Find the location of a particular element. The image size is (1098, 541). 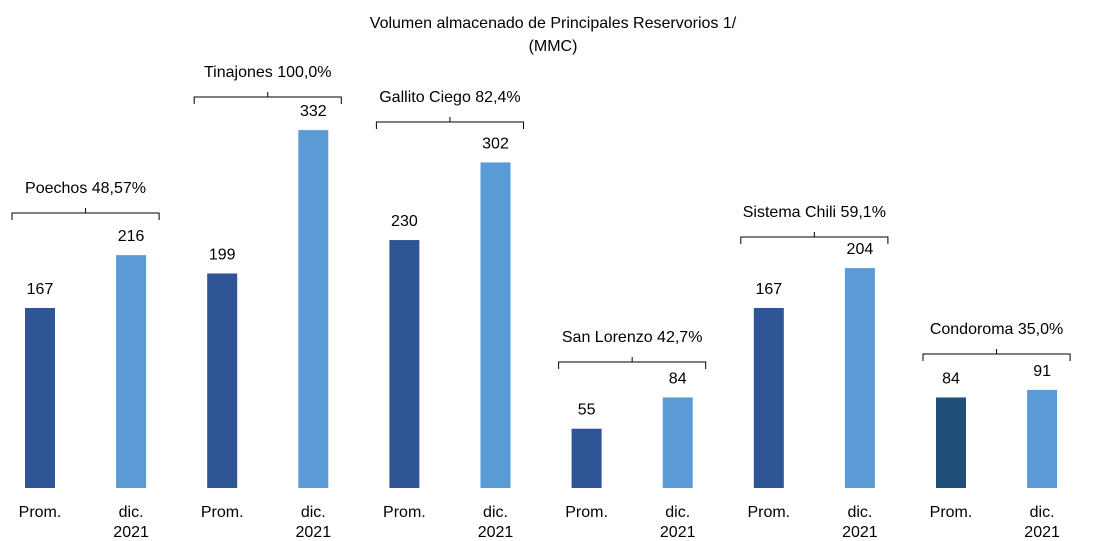

value-label: 91 is located at coordinates (1042, 371).